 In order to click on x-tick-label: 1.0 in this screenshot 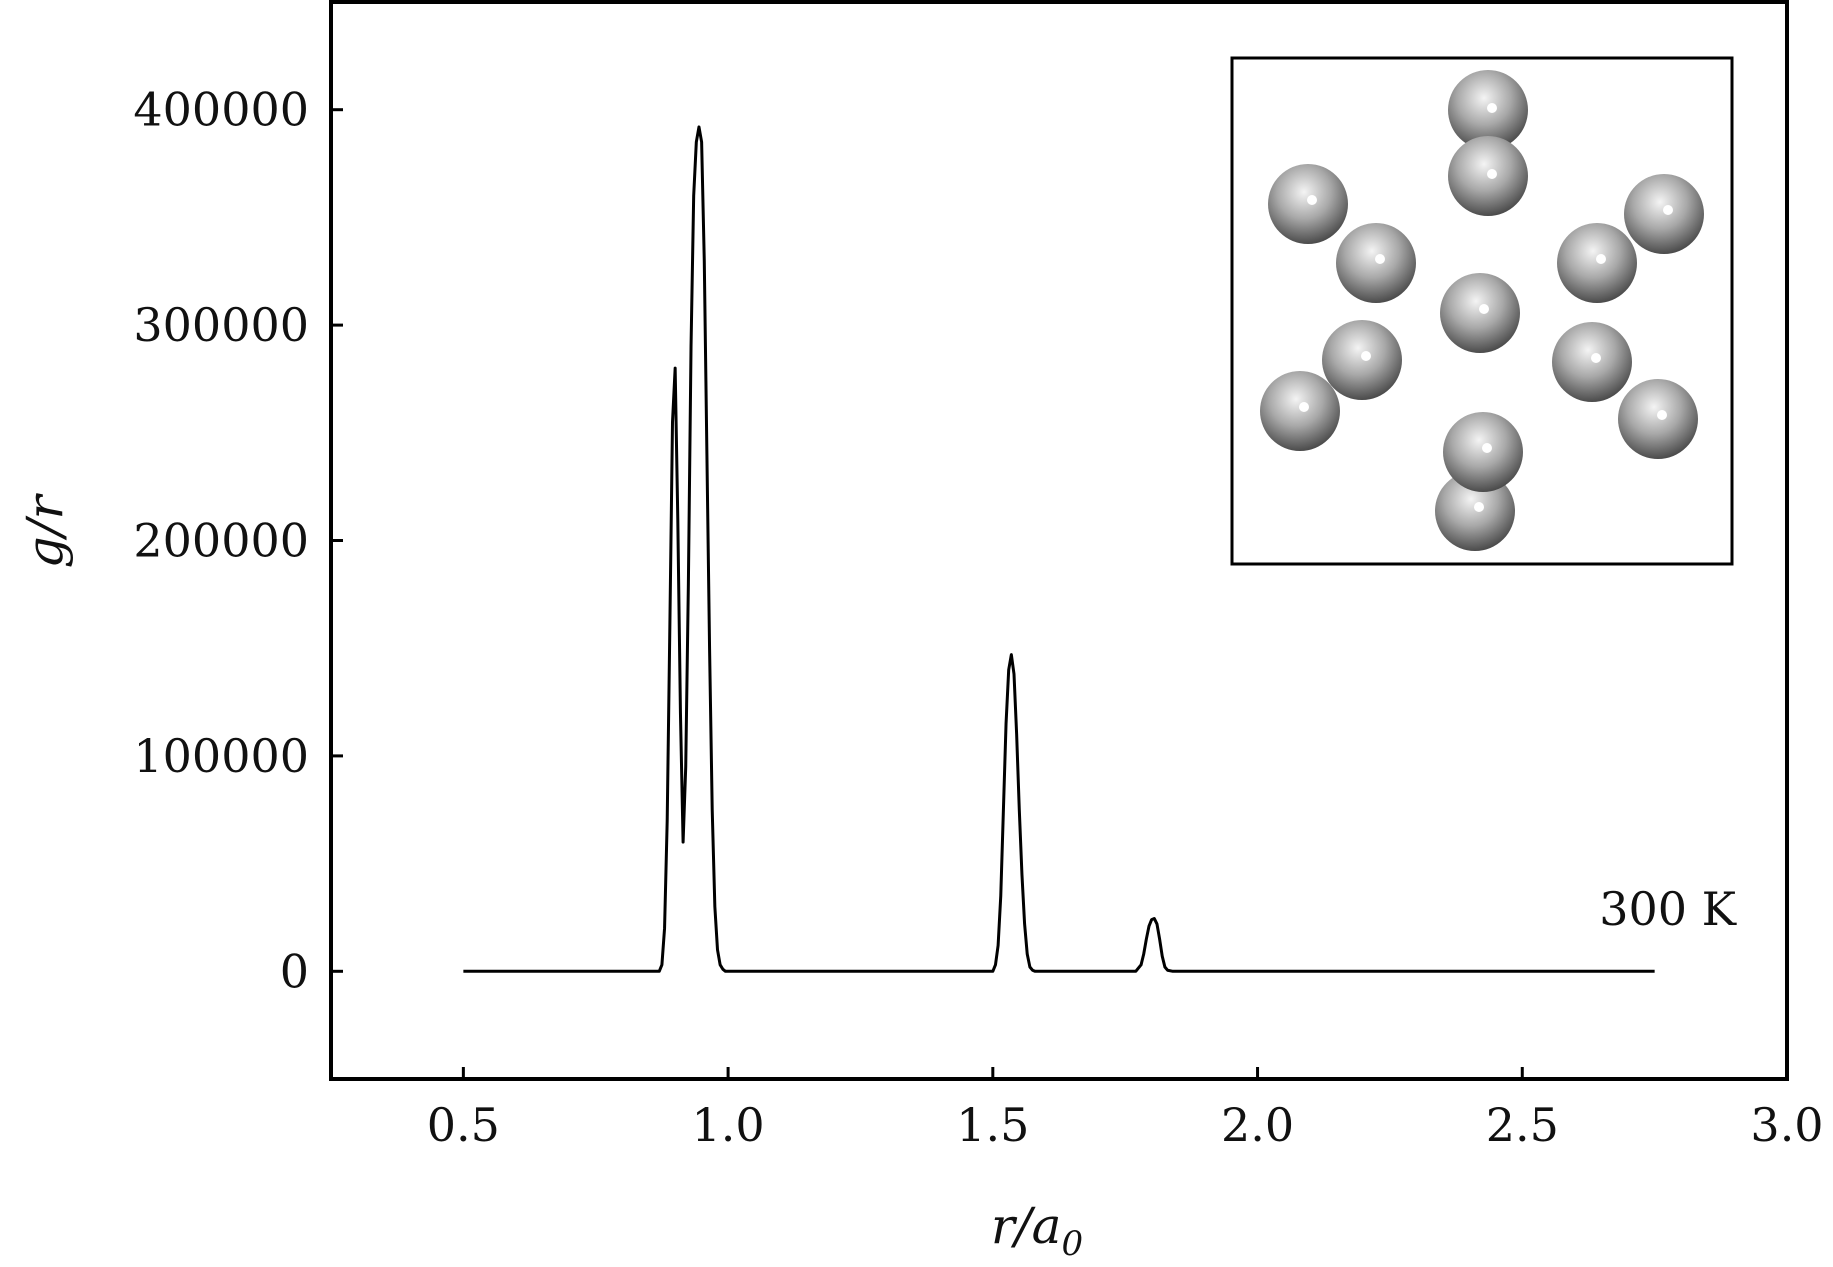, I will do `click(728, 1125)`.